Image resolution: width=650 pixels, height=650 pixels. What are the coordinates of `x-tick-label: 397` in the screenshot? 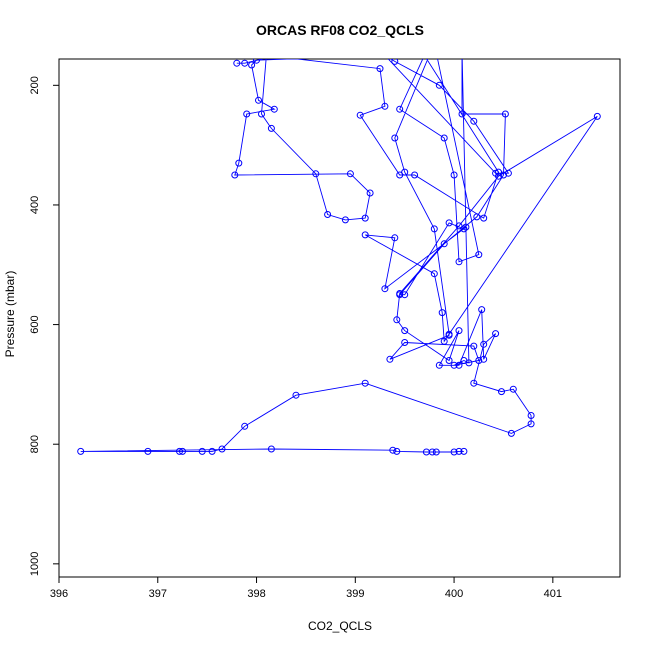 It's located at (158, 594).